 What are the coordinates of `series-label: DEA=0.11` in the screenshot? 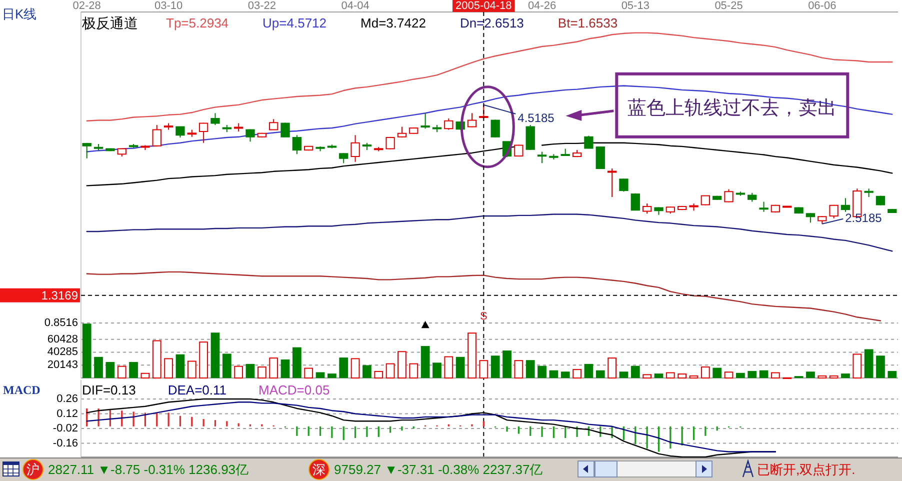 It's located at (197, 390).